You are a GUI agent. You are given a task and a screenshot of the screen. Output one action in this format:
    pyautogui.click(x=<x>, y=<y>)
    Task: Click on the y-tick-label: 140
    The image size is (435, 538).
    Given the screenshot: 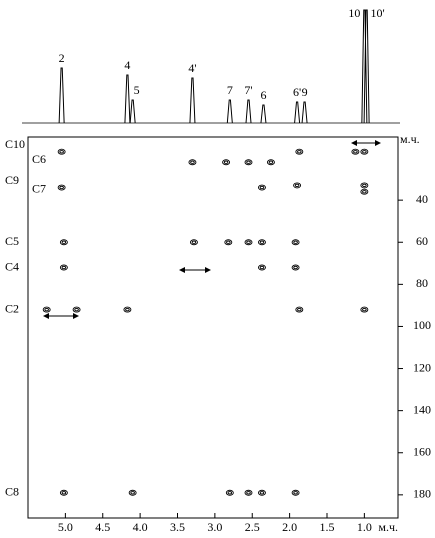 What is the action you would take?
    pyautogui.click(x=422, y=409)
    